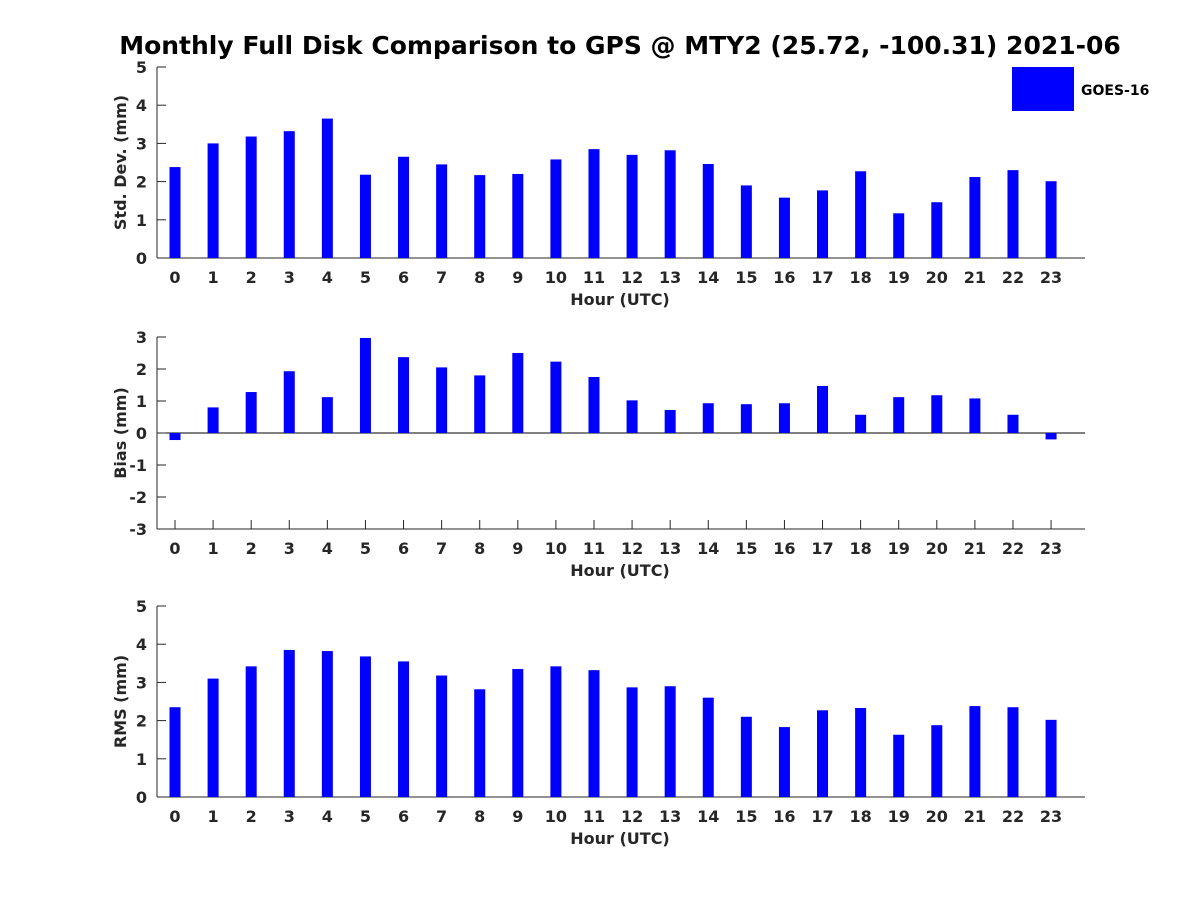 This screenshot has width=1200, height=900. Describe the element at coordinates (594, 277) in the screenshot. I see `x-tick-label: 11` at that location.